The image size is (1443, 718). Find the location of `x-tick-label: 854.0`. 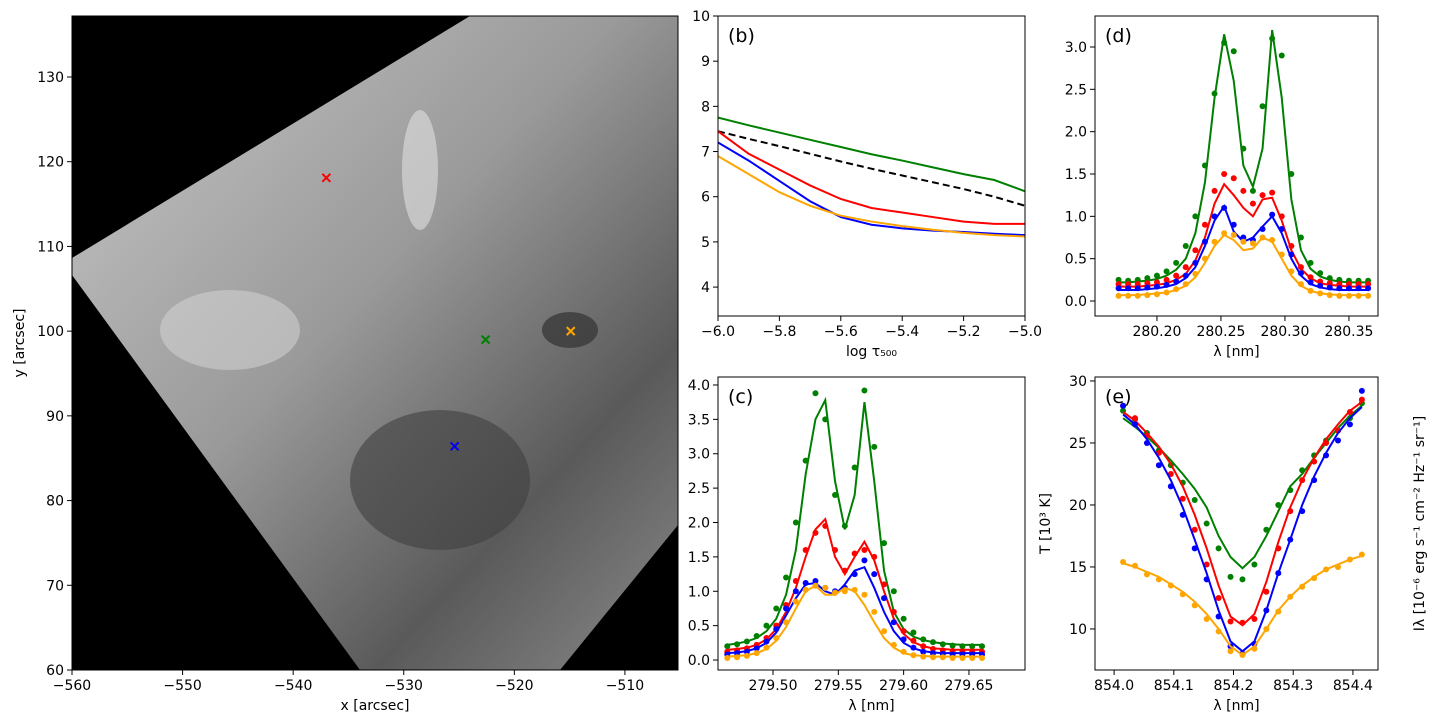

x-tick-label: 854.0 is located at coordinates (1114, 686).